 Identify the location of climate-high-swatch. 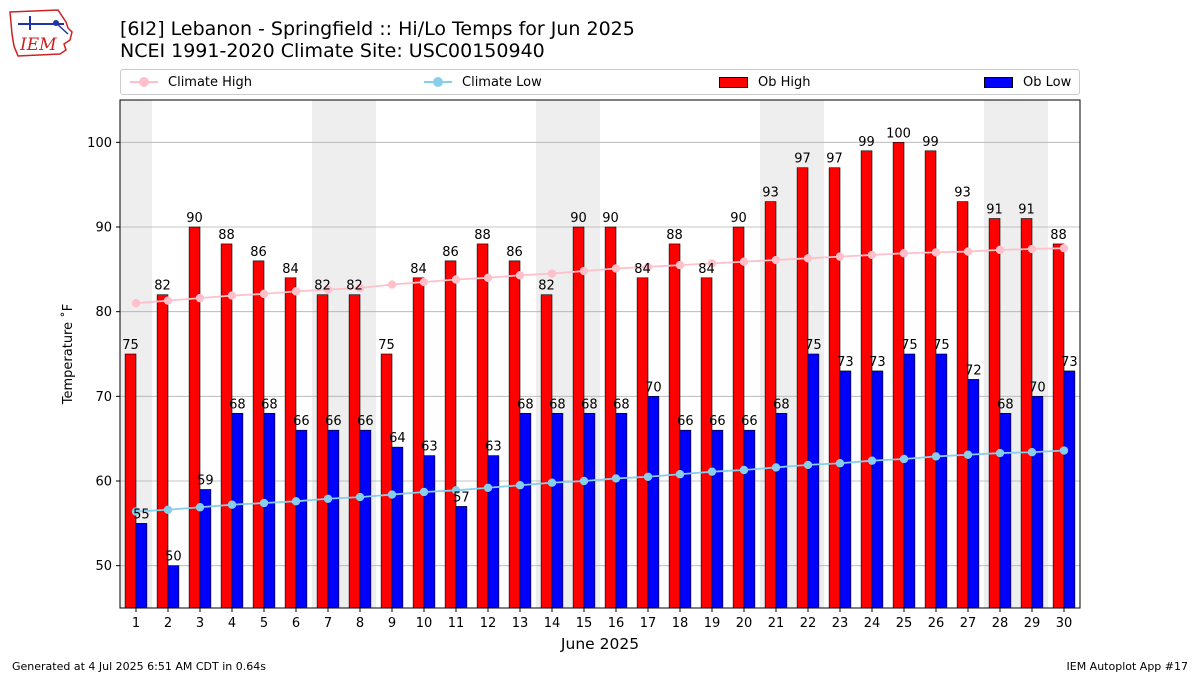
(144, 82).